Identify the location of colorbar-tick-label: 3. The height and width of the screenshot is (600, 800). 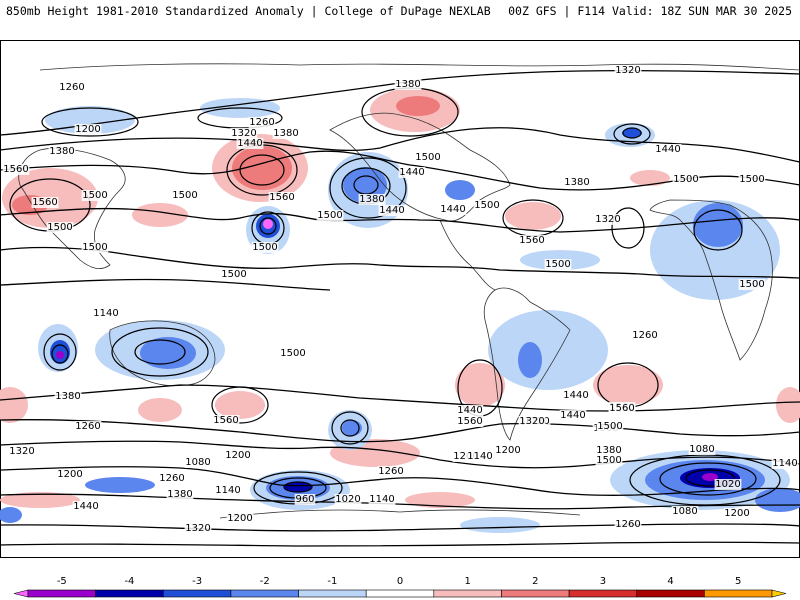
(603, 581).